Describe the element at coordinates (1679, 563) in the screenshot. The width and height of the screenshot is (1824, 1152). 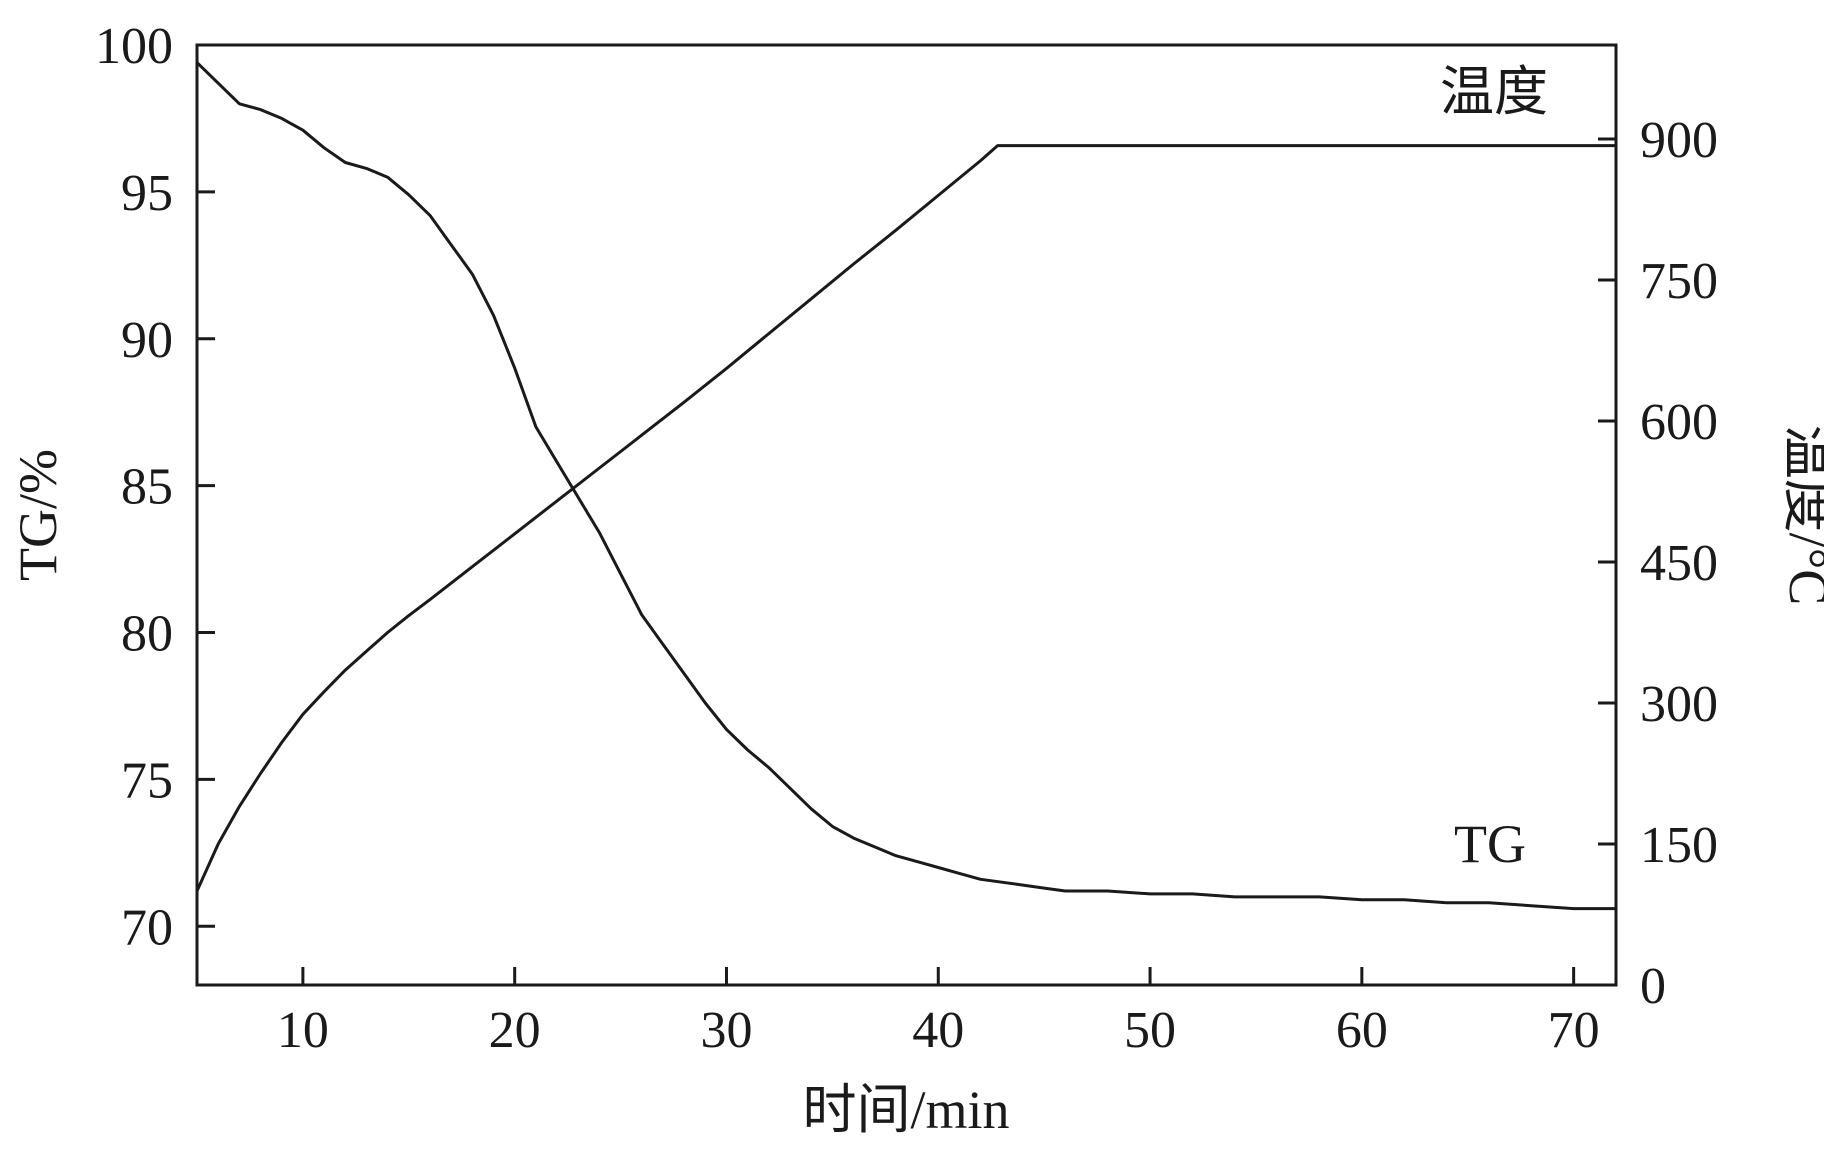
I see `y-right-tick-label: 450` at that location.